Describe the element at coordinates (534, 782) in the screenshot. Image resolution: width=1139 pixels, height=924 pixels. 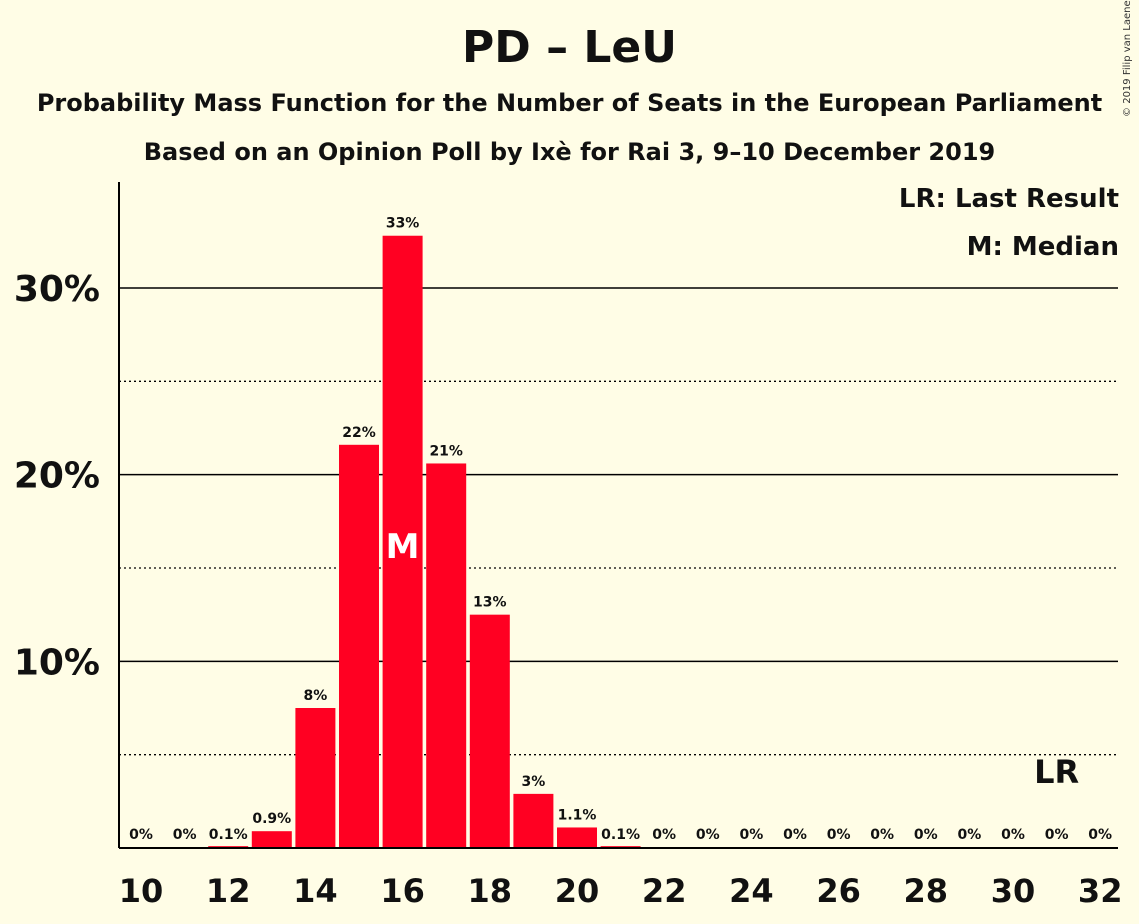
I see `data-label: 3%` at that location.